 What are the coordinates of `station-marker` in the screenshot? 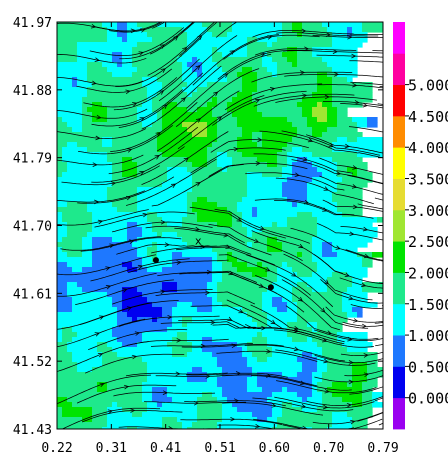 It's located at (155, 260).